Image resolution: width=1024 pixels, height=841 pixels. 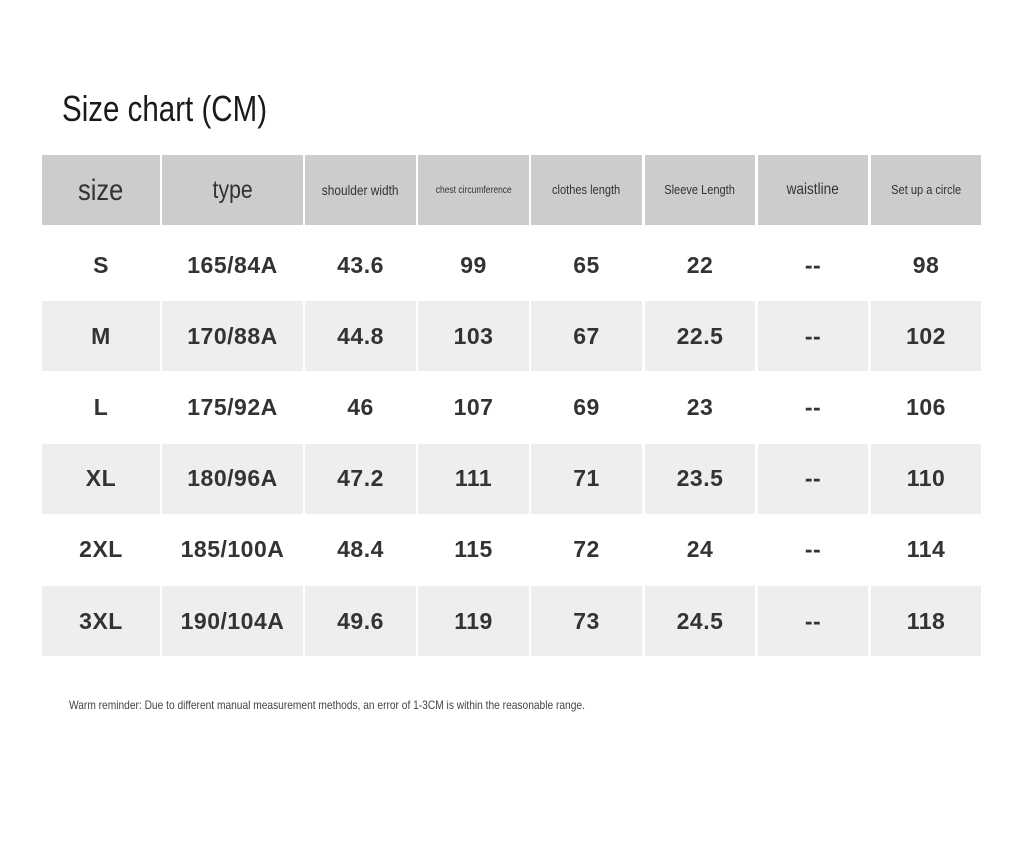 I want to click on header-text: waistline, so click(x=813, y=189).